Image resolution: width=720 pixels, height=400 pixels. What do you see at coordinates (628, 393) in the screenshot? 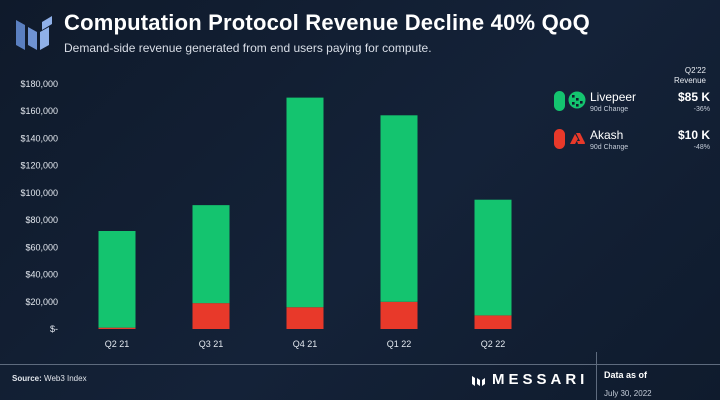
I see `data-date: July 30, 2022` at bounding box center [628, 393].